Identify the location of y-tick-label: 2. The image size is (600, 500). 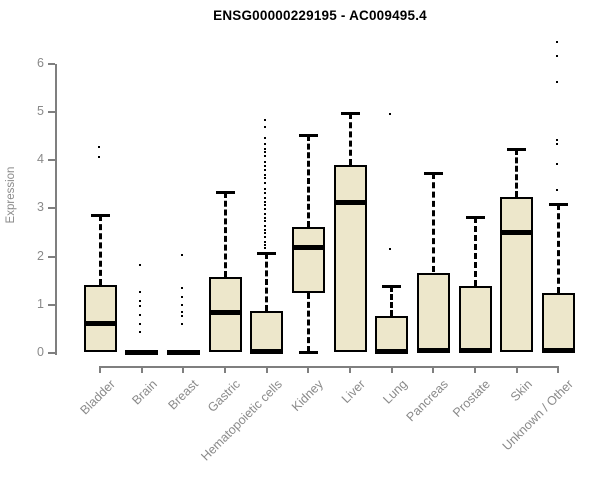
(40, 255).